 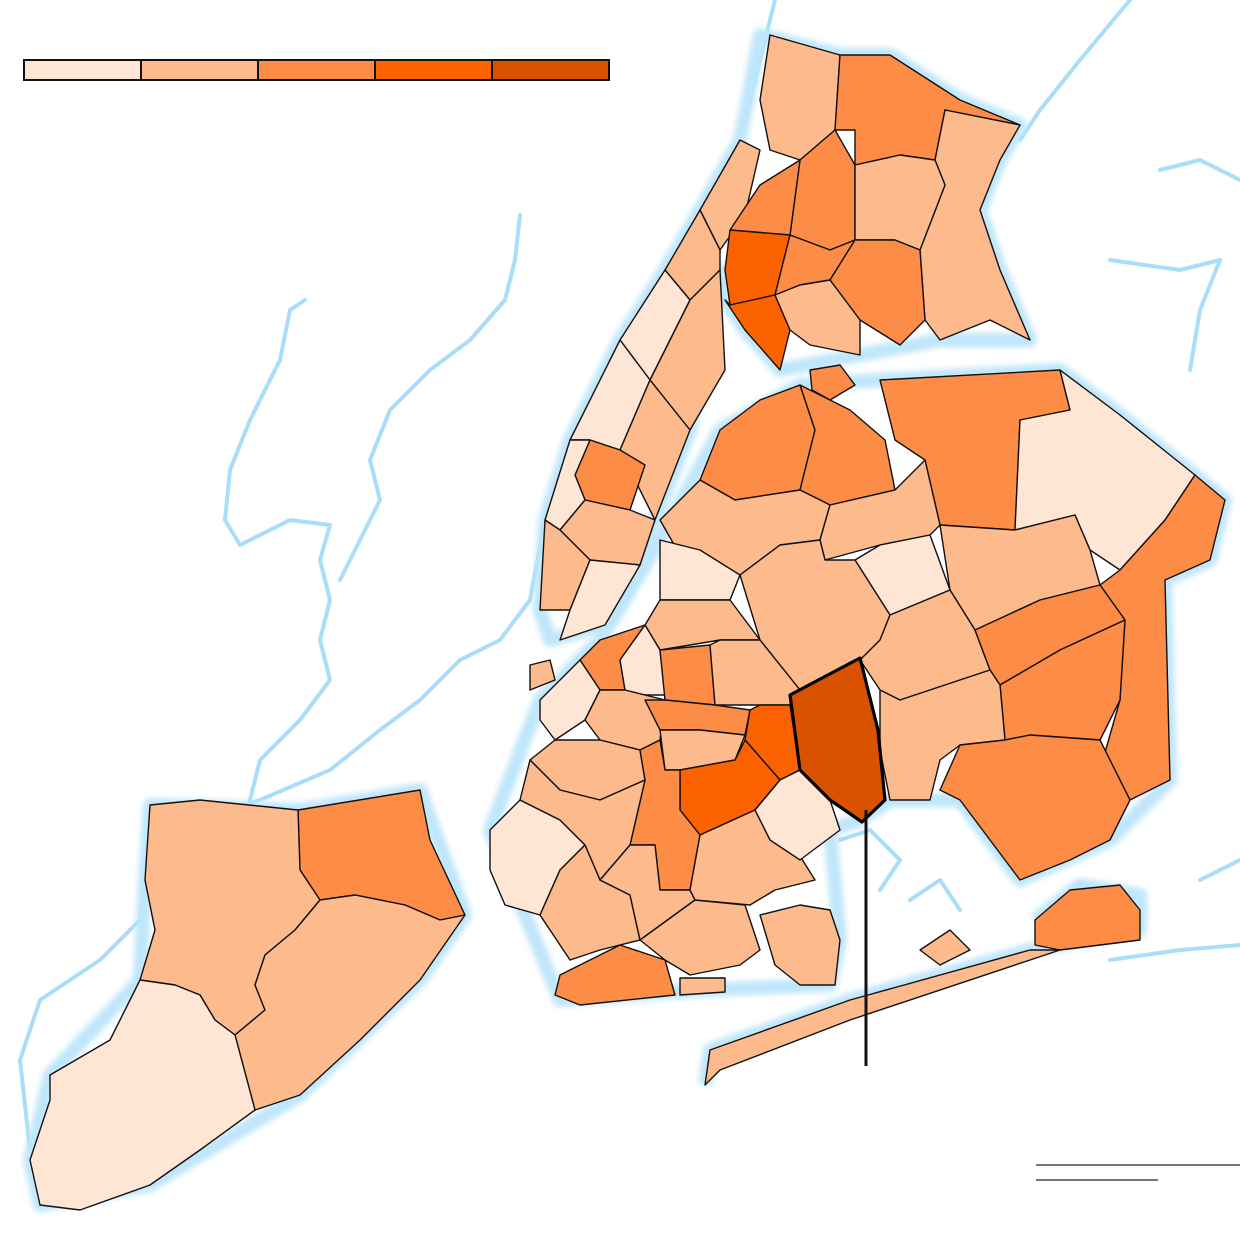 What do you see at coordinates (945, 947) in the screenshot?
I see `district-broad-channel` at bounding box center [945, 947].